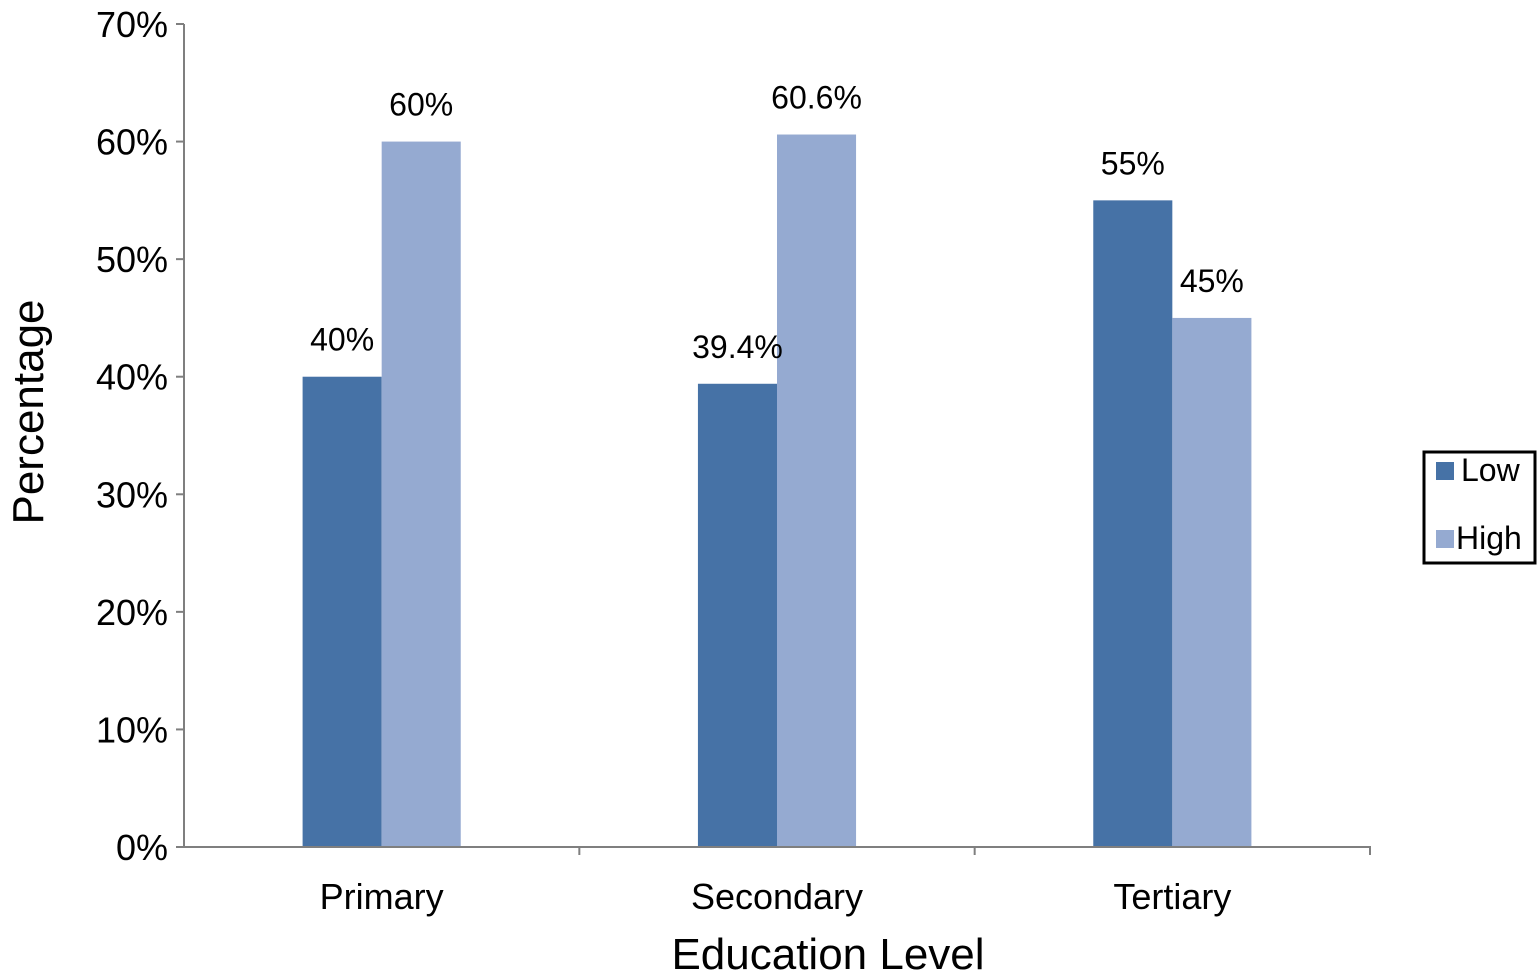  What do you see at coordinates (1172, 896) in the screenshot?
I see `x-tick-label: Tertiary` at bounding box center [1172, 896].